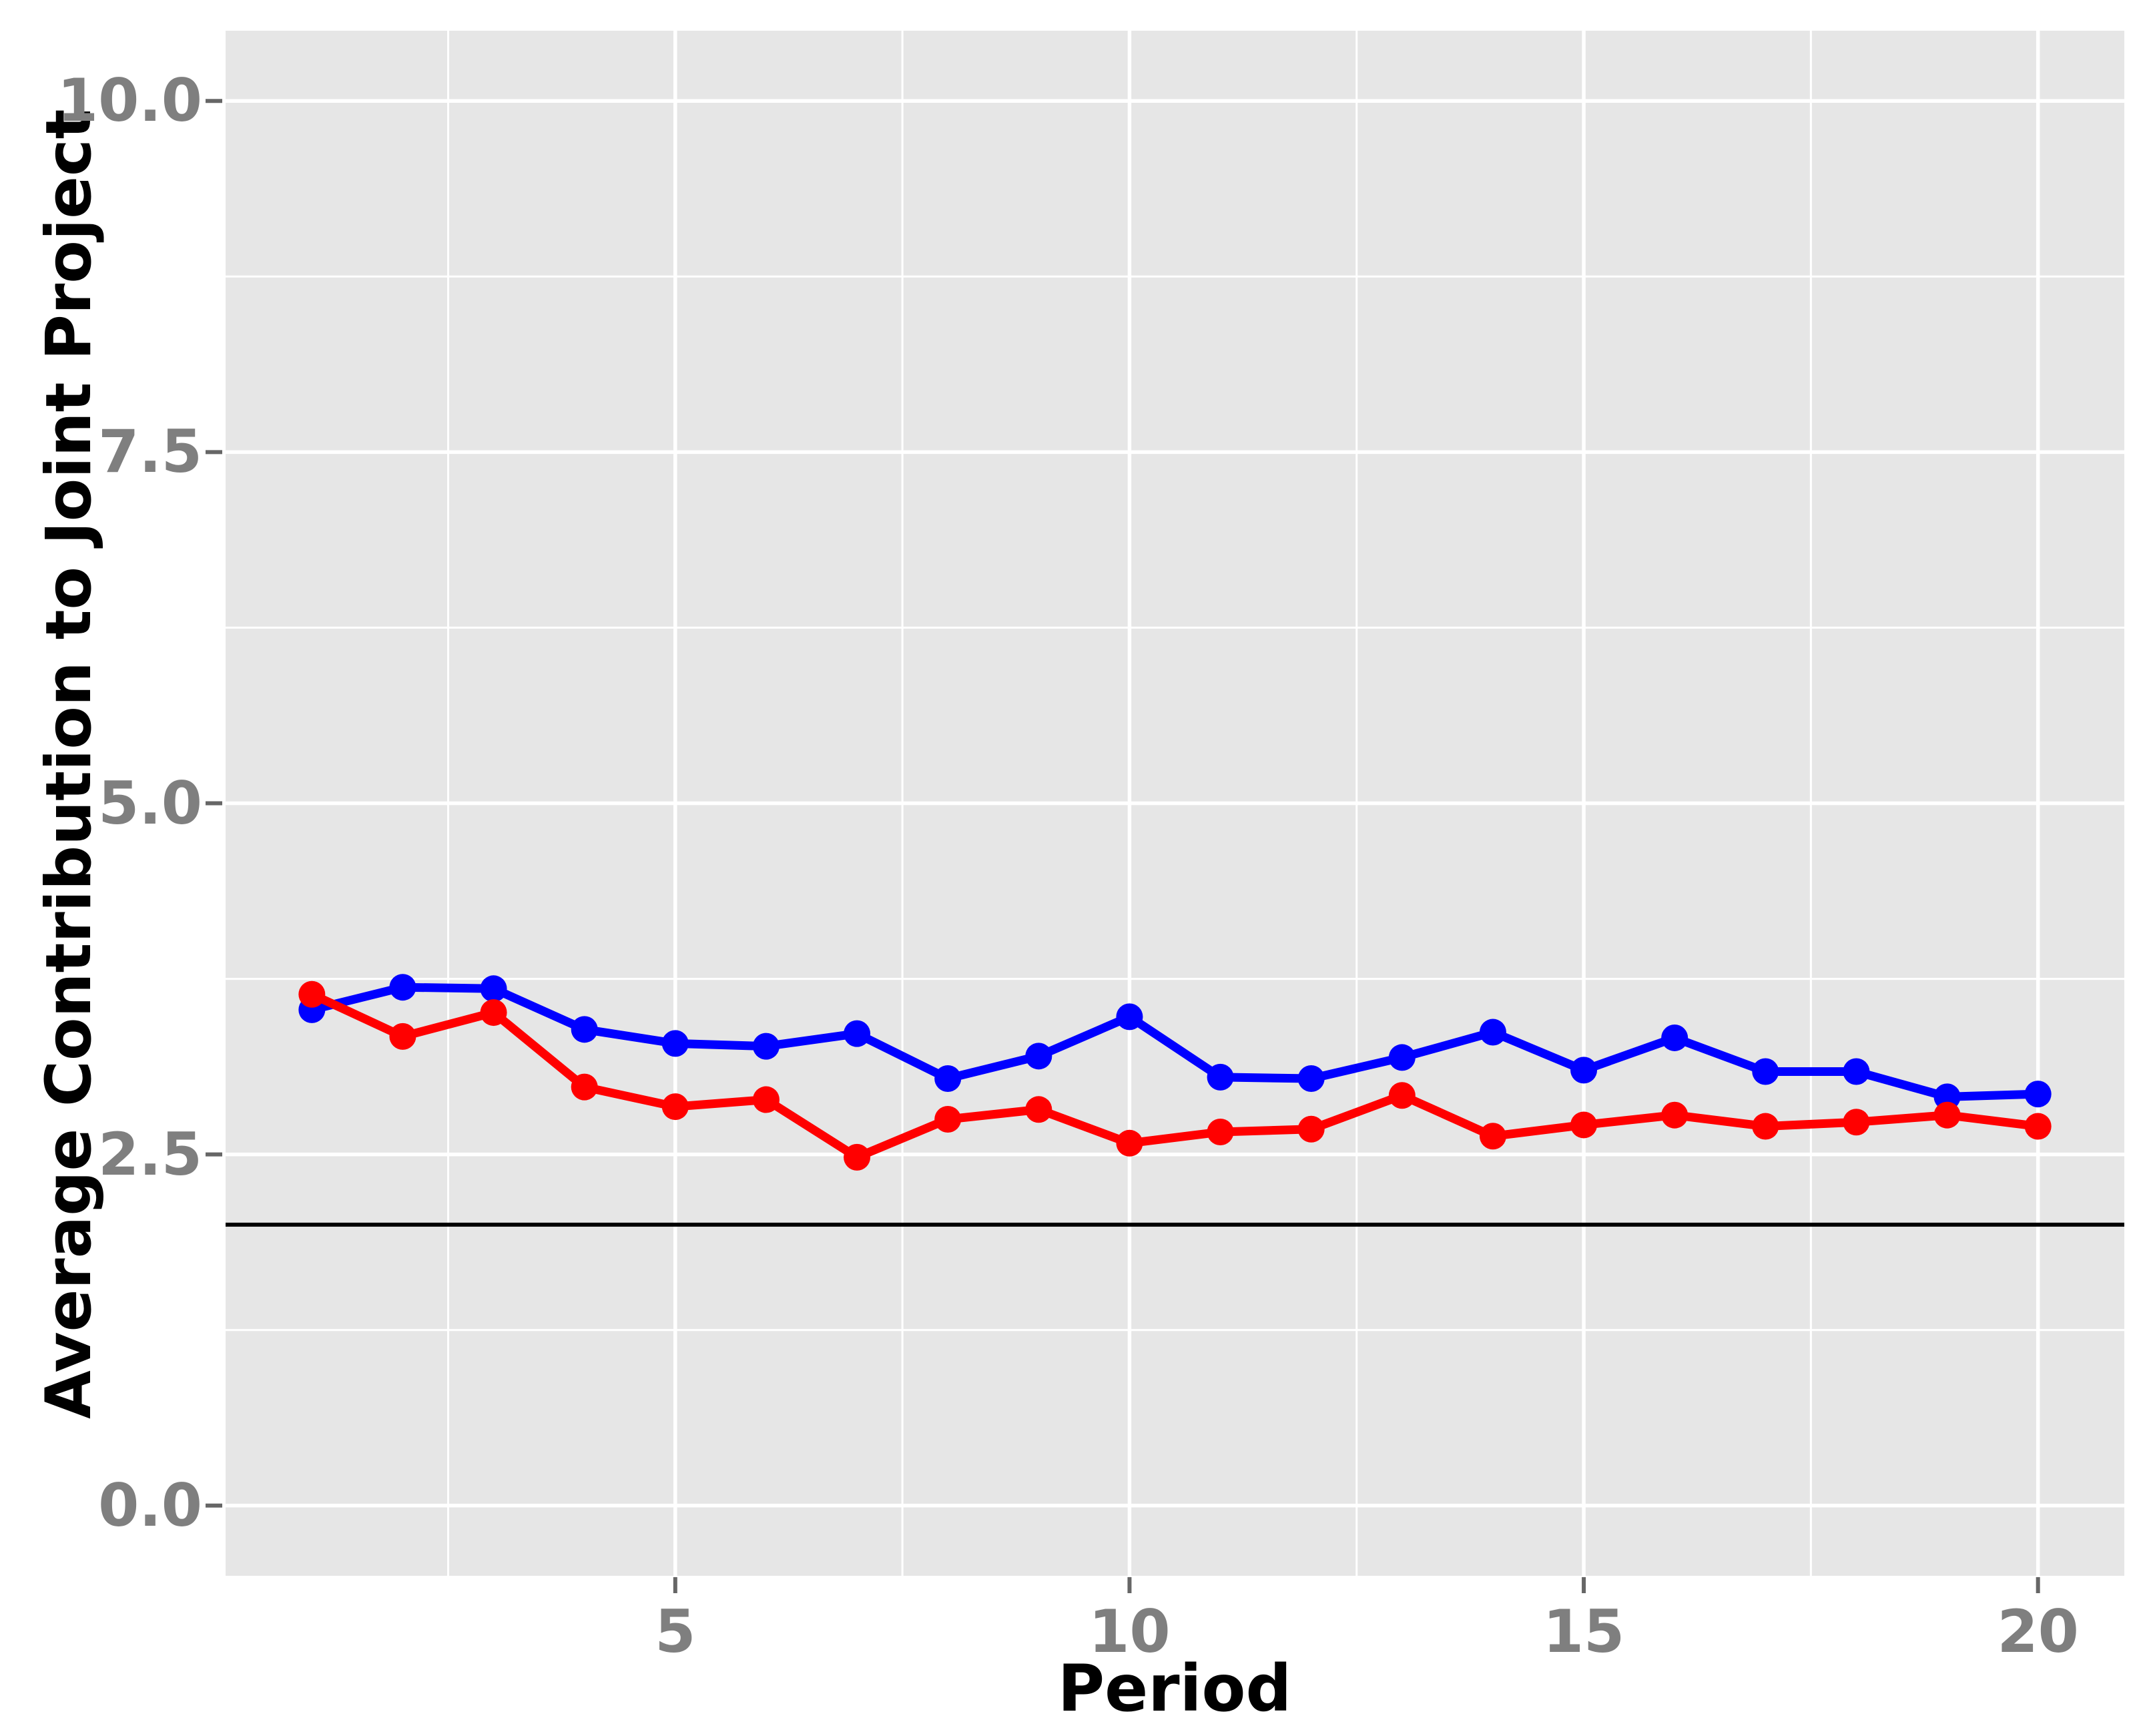  I want to click on y-tick-label: 10.0, so click(130, 100).